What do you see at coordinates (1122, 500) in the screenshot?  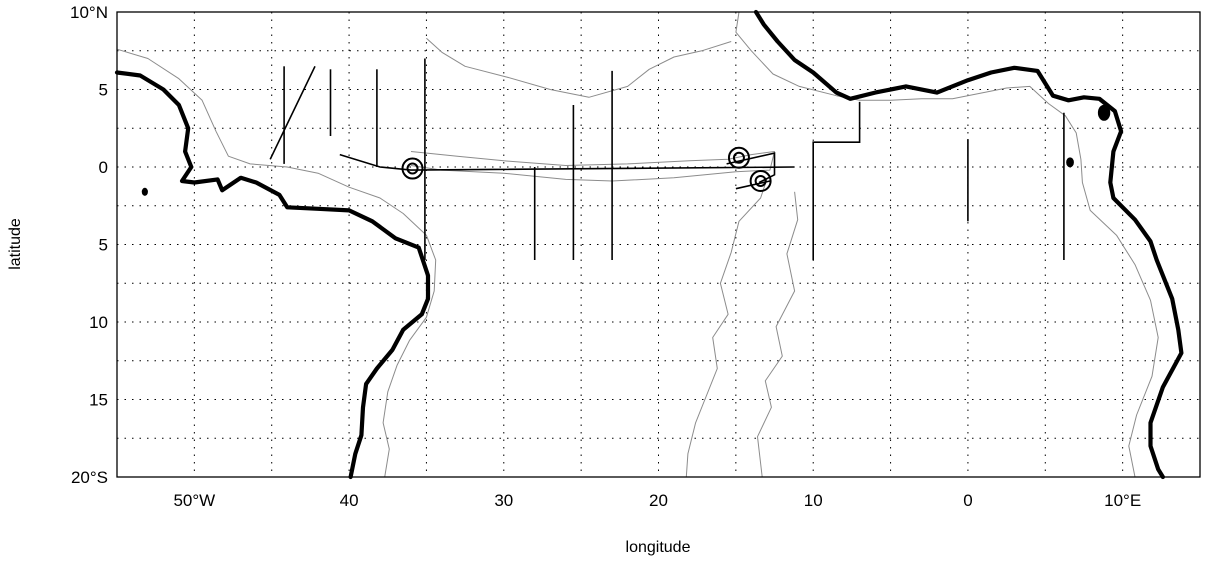 I see `x-tick-label: 10°E` at bounding box center [1122, 500].